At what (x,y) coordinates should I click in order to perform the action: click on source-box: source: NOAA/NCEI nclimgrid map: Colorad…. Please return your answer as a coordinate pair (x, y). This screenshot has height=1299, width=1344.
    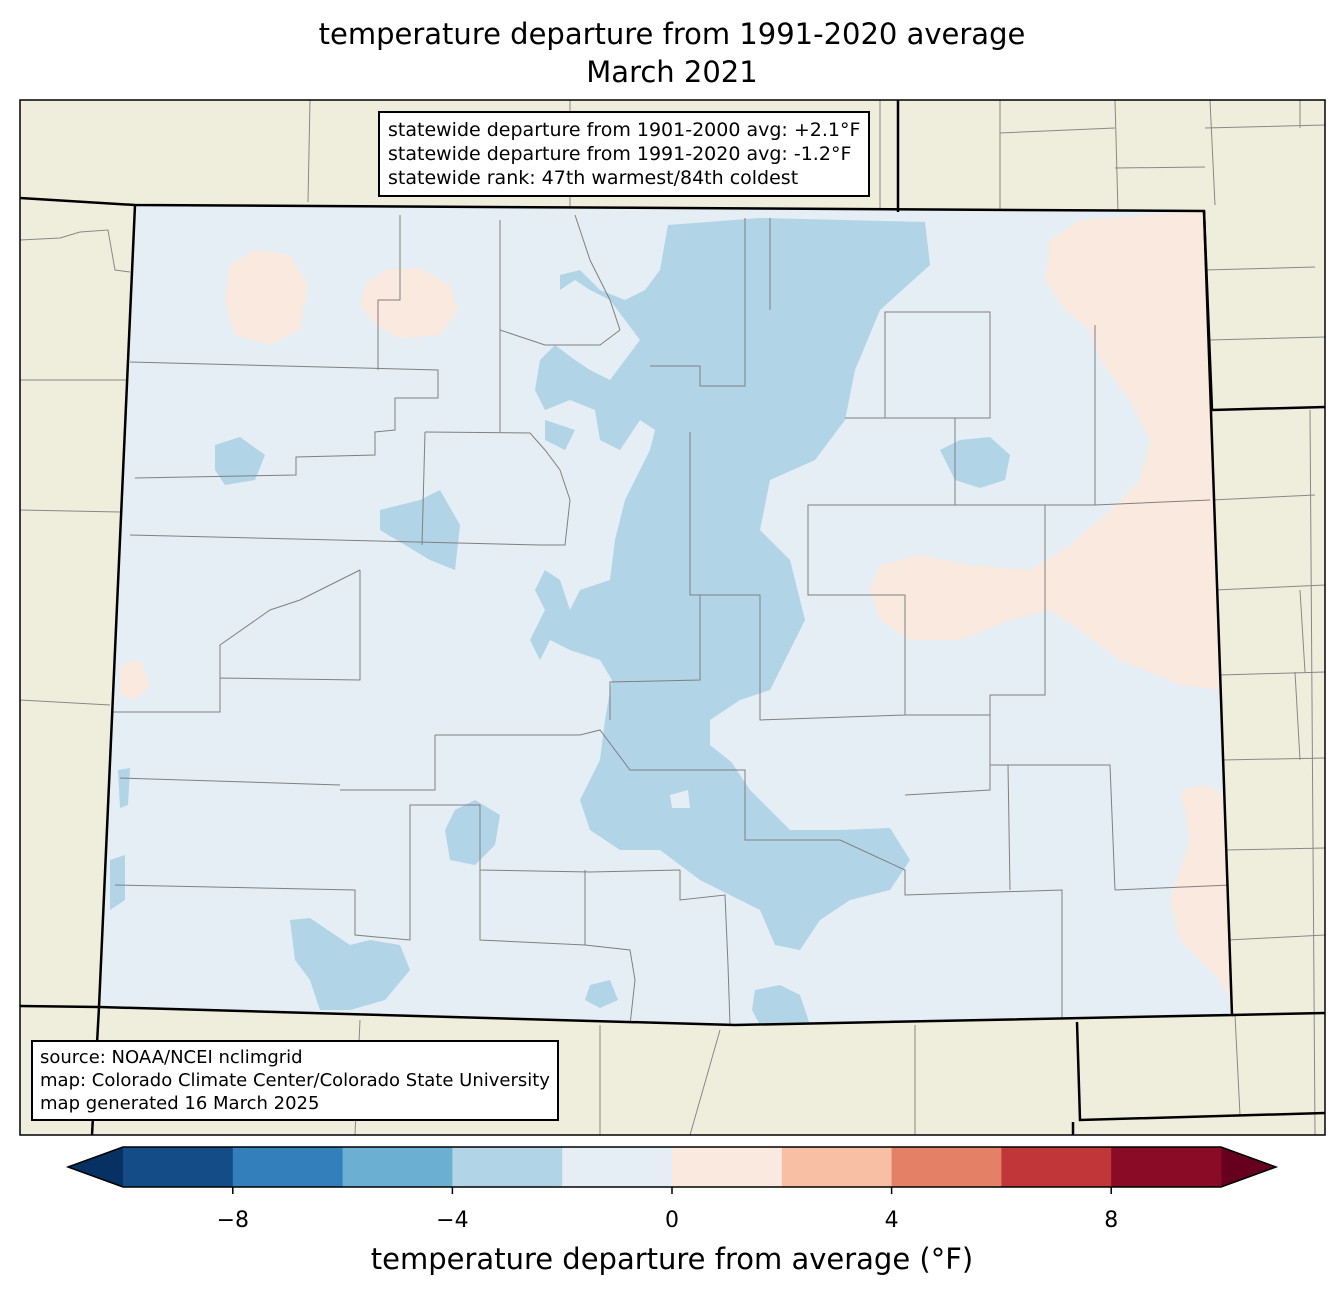
    Looking at the image, I should click on (295, 1080).